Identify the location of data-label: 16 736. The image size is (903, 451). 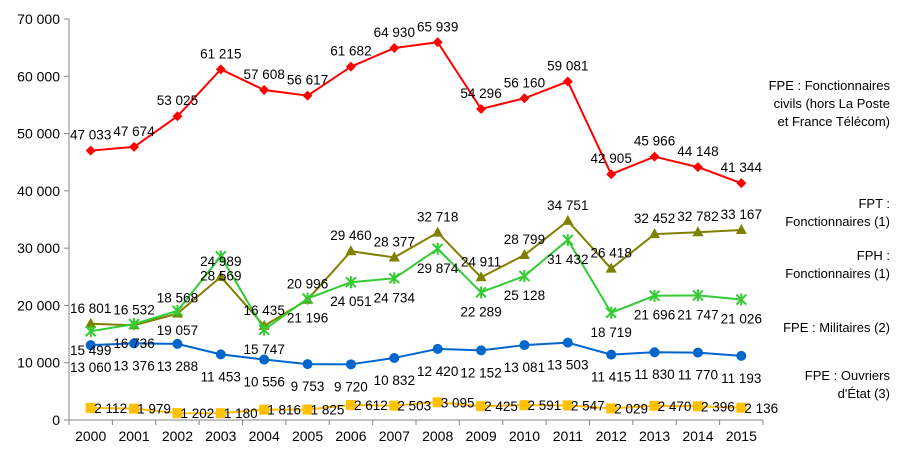
(133, 343).